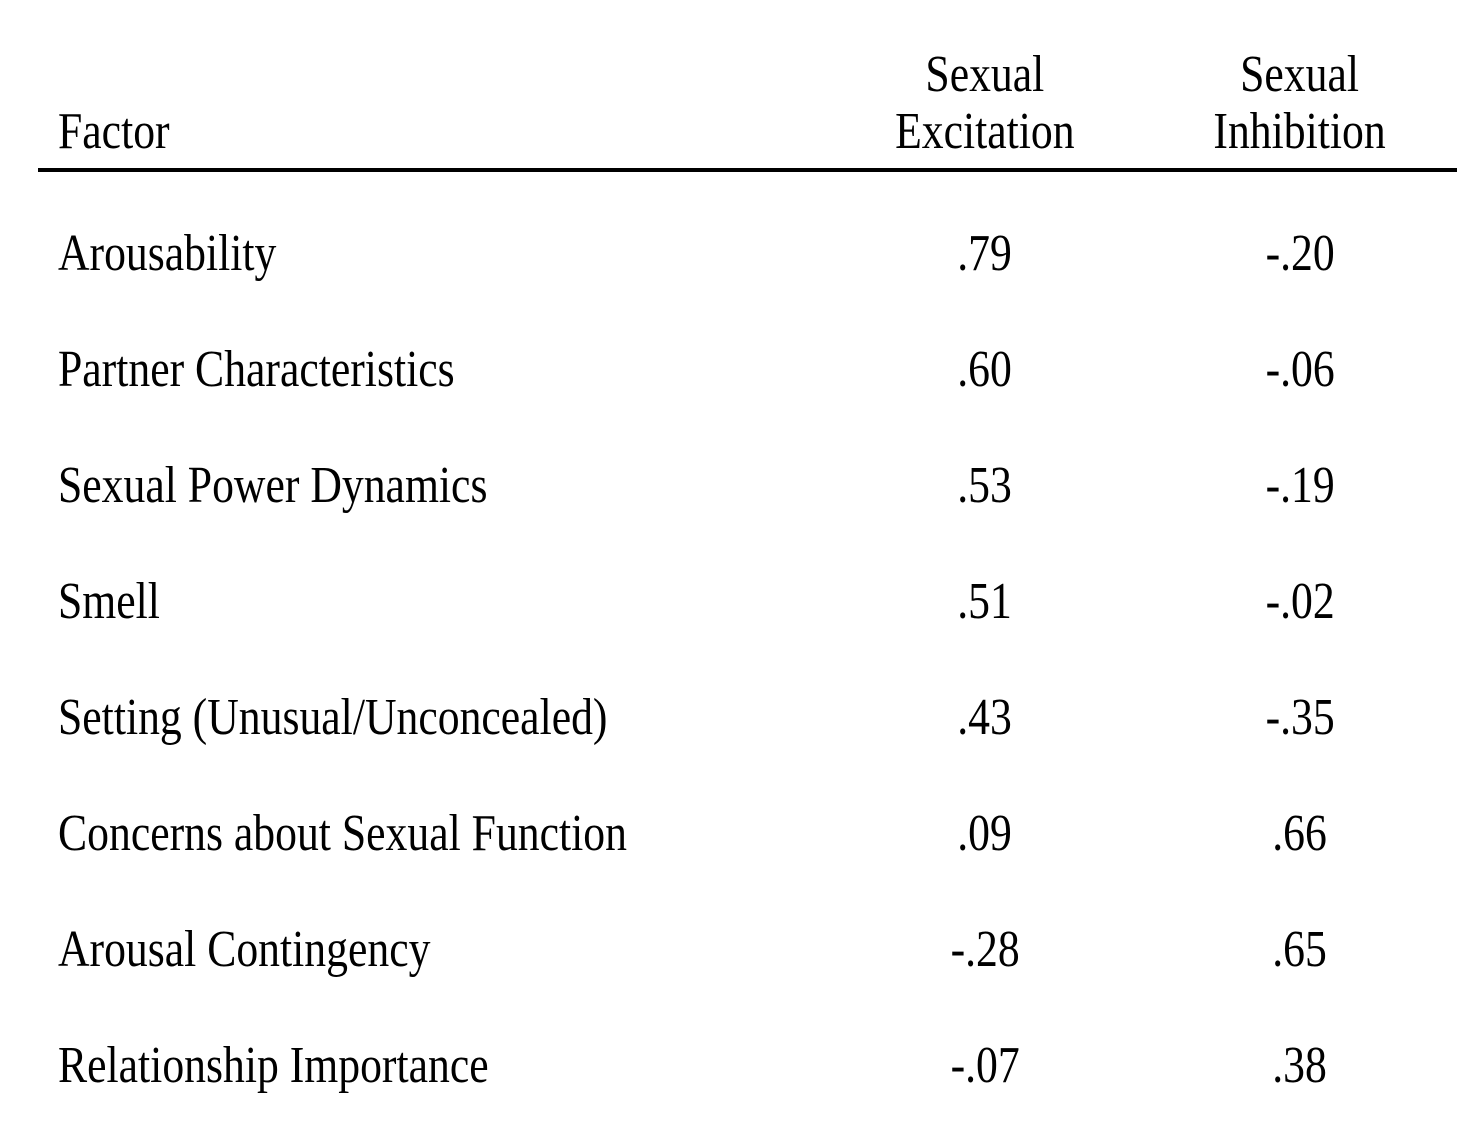  I want to click on inhibition-value: .65, so click(1300, 949).